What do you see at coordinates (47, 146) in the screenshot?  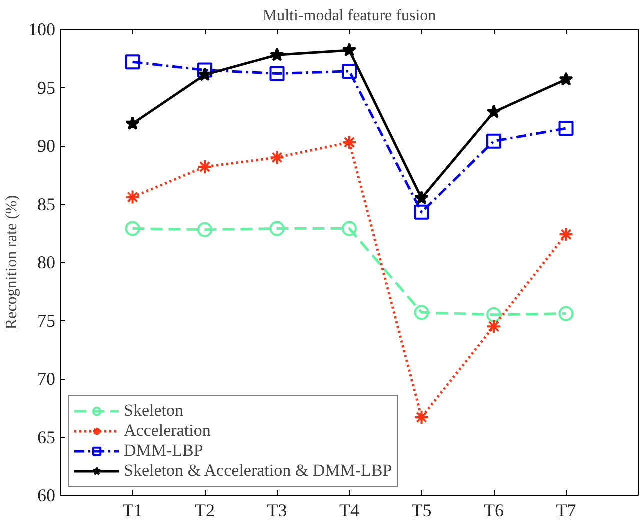 I see `y-tick-label: 90` at bounding box center [47, 146].